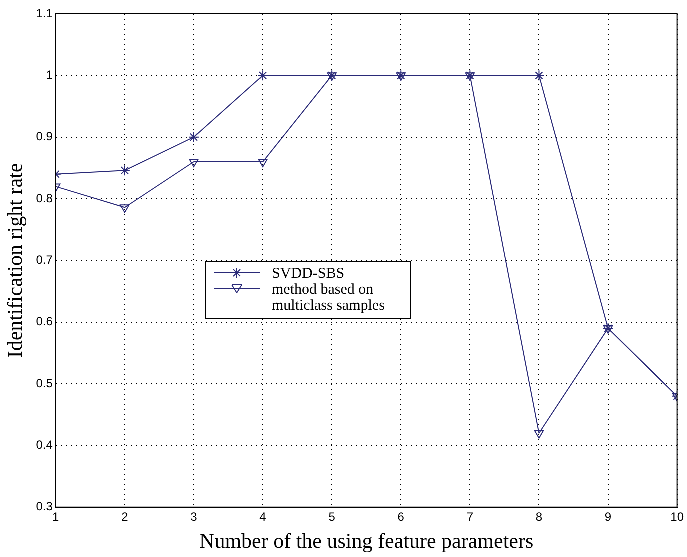 The height and width of the screenshot is (557, 687). What do you see at coordinates (539, 517) in the screenshot?
I see `x-tick-label: 8` at bounding box center [539, 517].